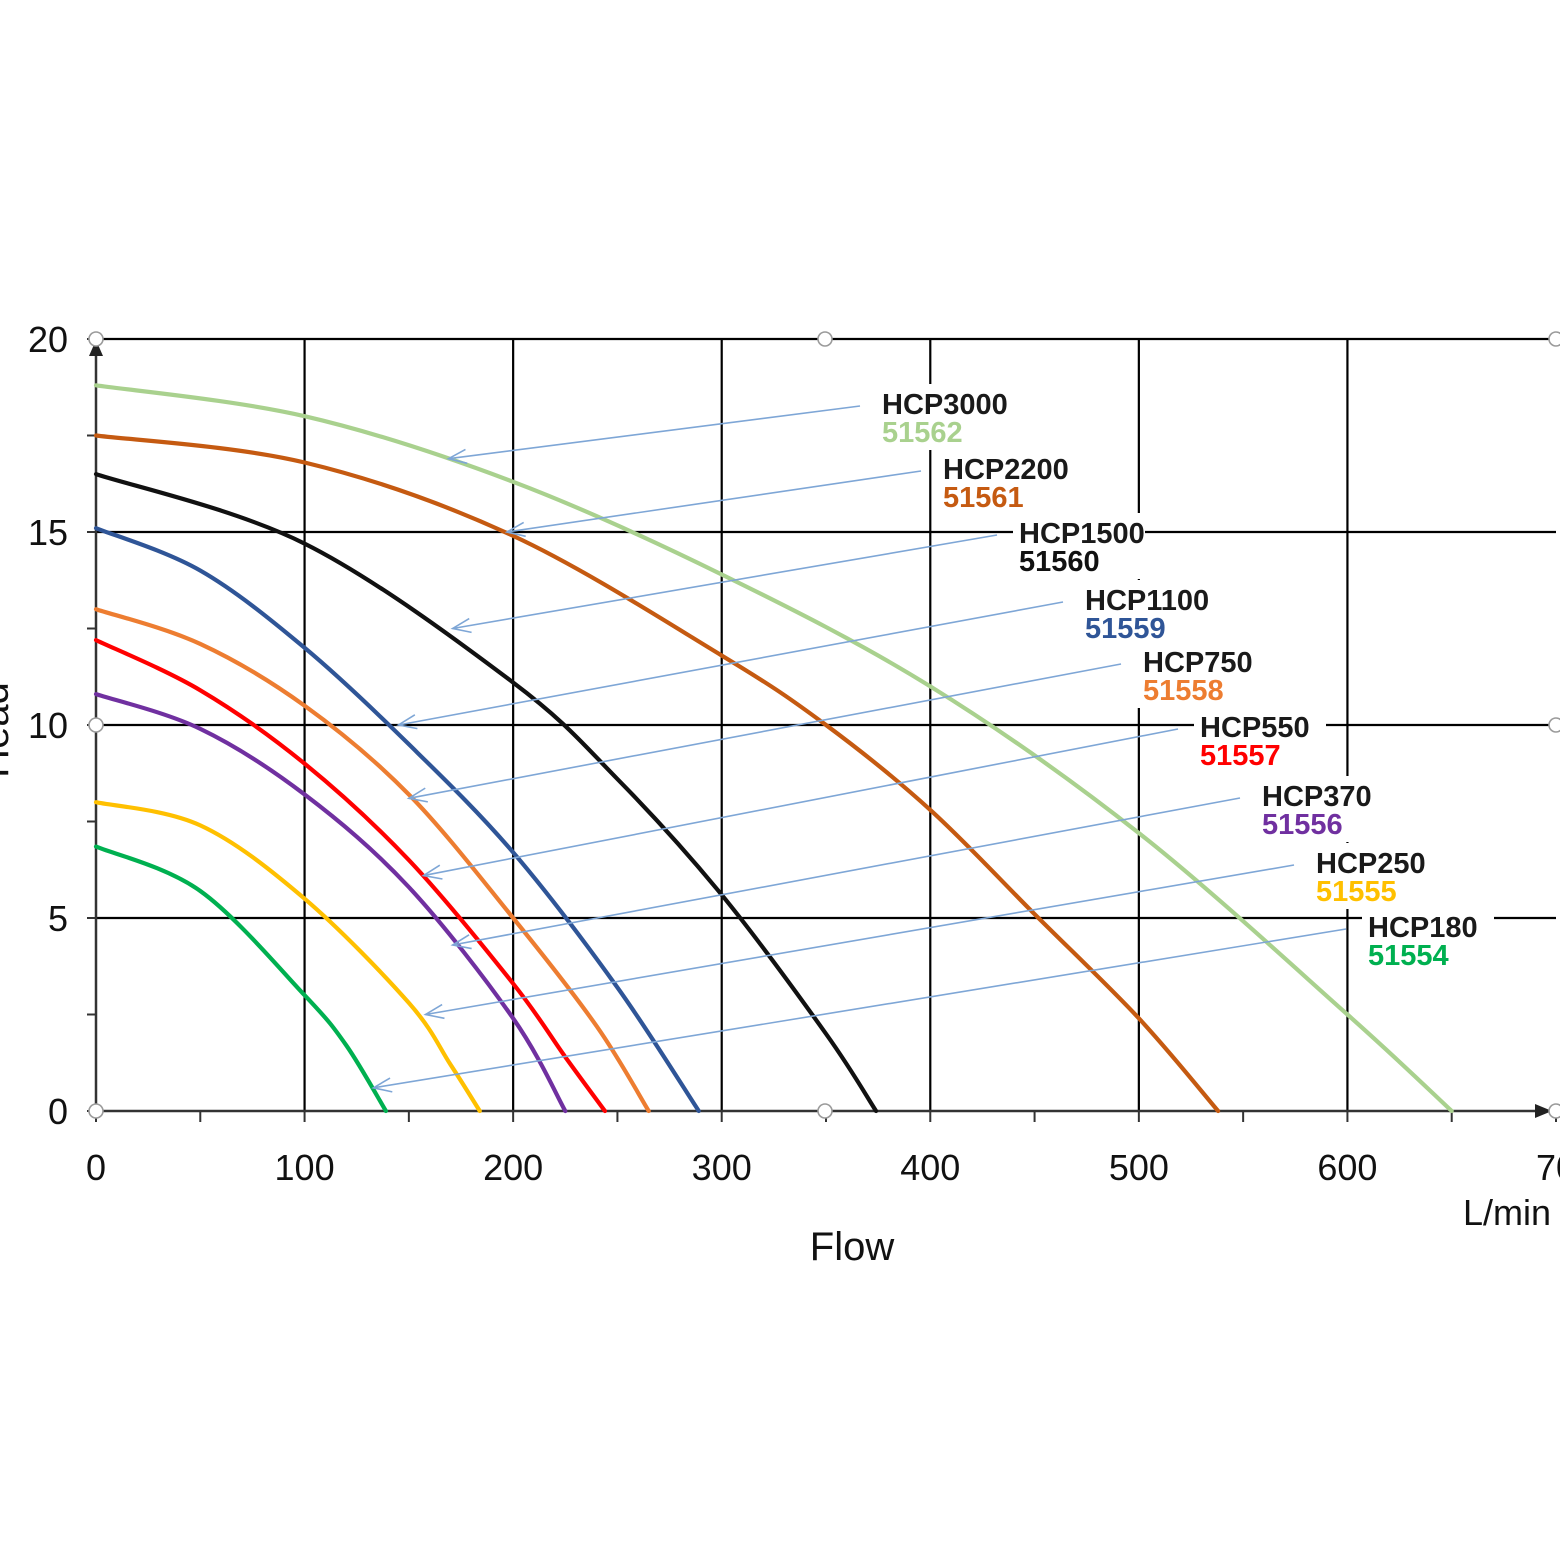 The image size is (1560, 1561). I want to click on x-axis-arrowhead, so click(1543, 1111).